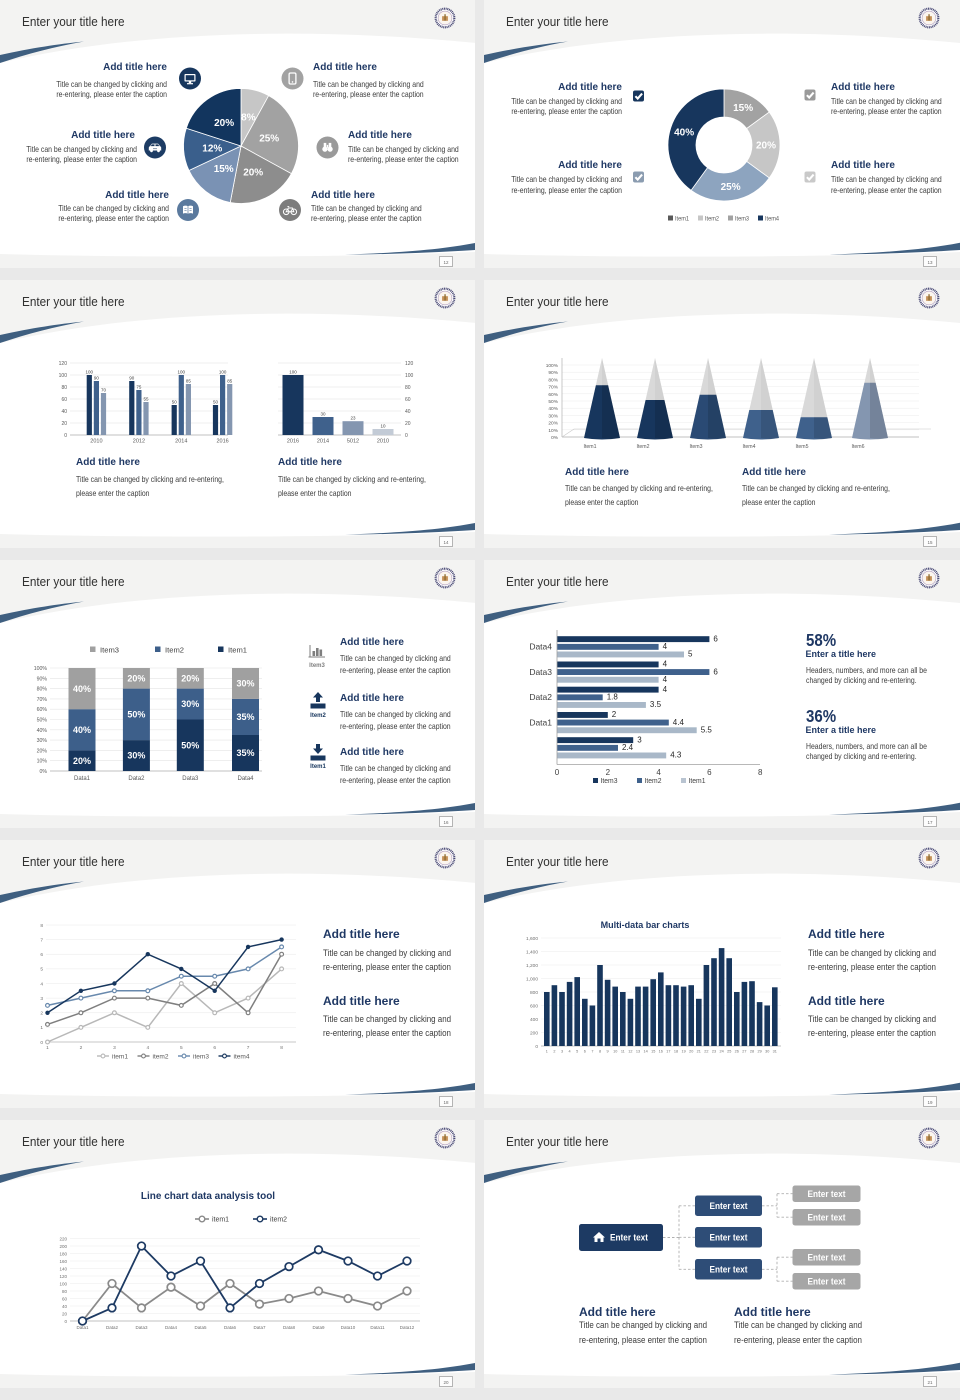  I want to click on svg-text: 19, so click(683, 1052).